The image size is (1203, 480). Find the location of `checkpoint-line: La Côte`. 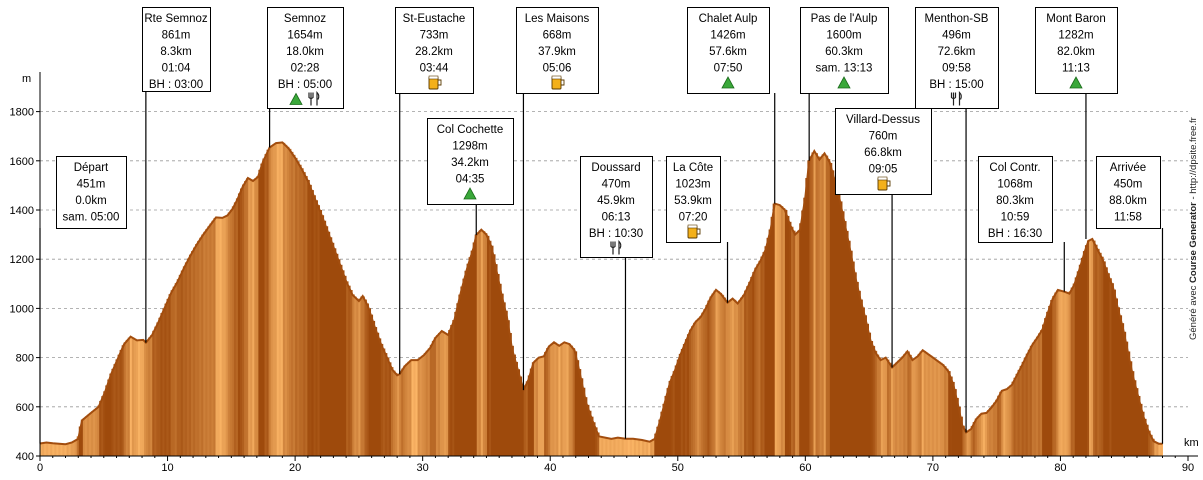

checkpoint-line: La Côte is located at coordinates (693, 168).